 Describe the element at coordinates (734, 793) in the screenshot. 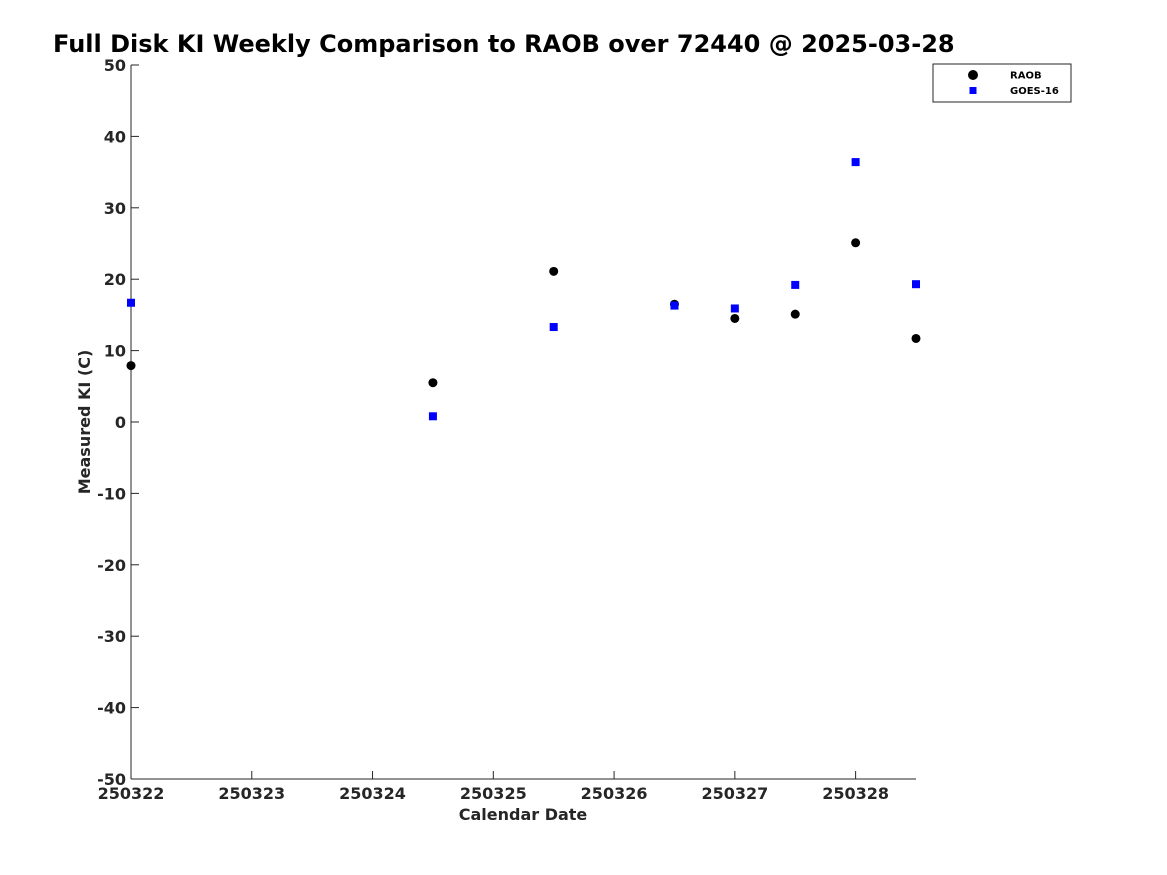

I see `x-tick-label: 250327` at that location.